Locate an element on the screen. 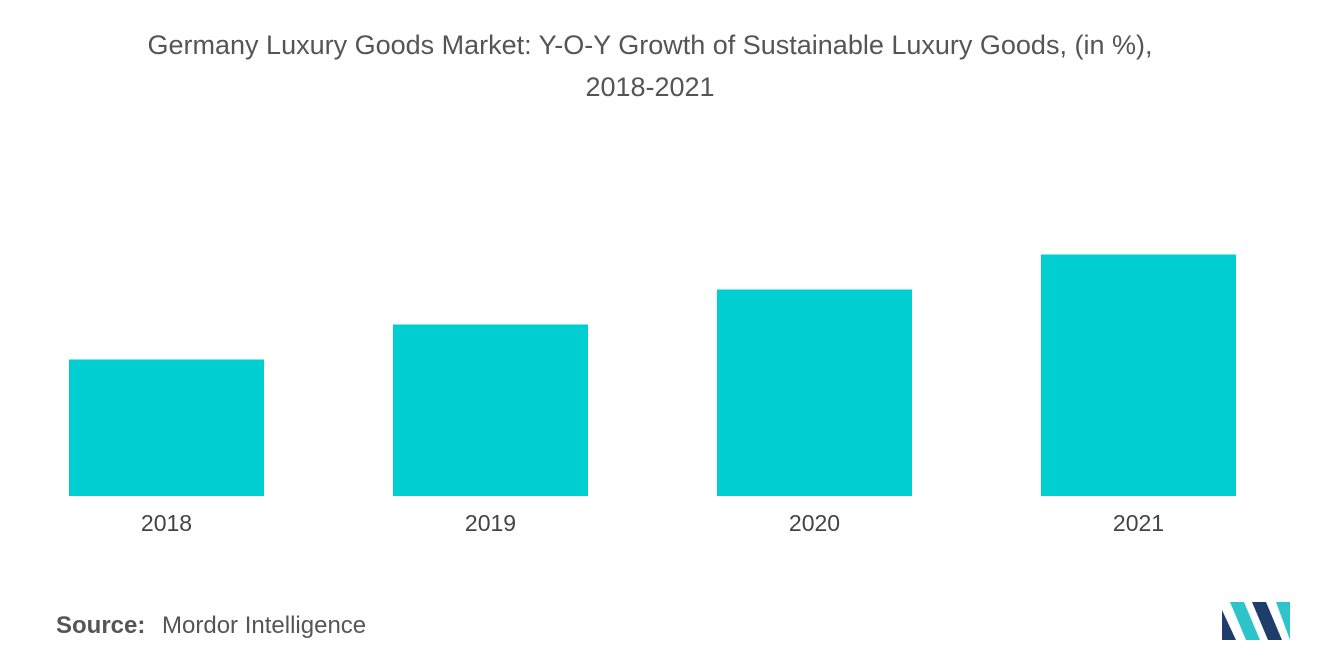 Image resolution: width=1320 pixels, height=665 pixels. x-axis-labels: 2018 2019 2020 2021 is located at coordinates (652, 523).